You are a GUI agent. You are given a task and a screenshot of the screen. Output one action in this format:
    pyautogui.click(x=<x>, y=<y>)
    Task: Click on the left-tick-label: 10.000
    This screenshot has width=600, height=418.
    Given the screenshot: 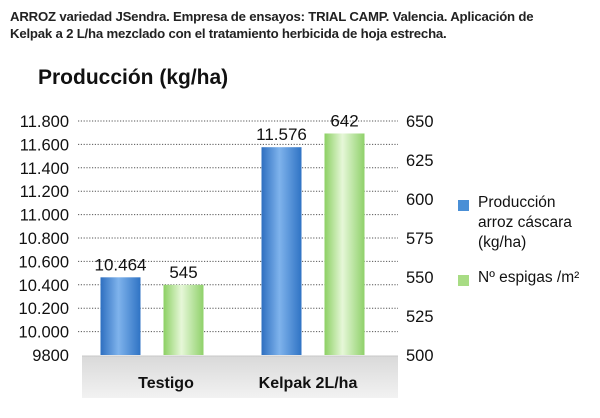 What is the action you would take?
    pyautogui.click(x=44, y=333)
    